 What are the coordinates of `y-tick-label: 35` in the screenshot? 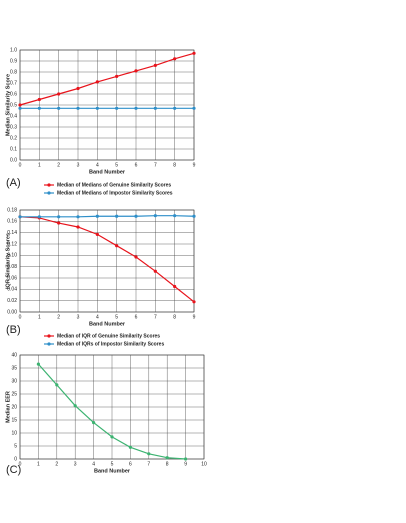 It's located at (14, 368).